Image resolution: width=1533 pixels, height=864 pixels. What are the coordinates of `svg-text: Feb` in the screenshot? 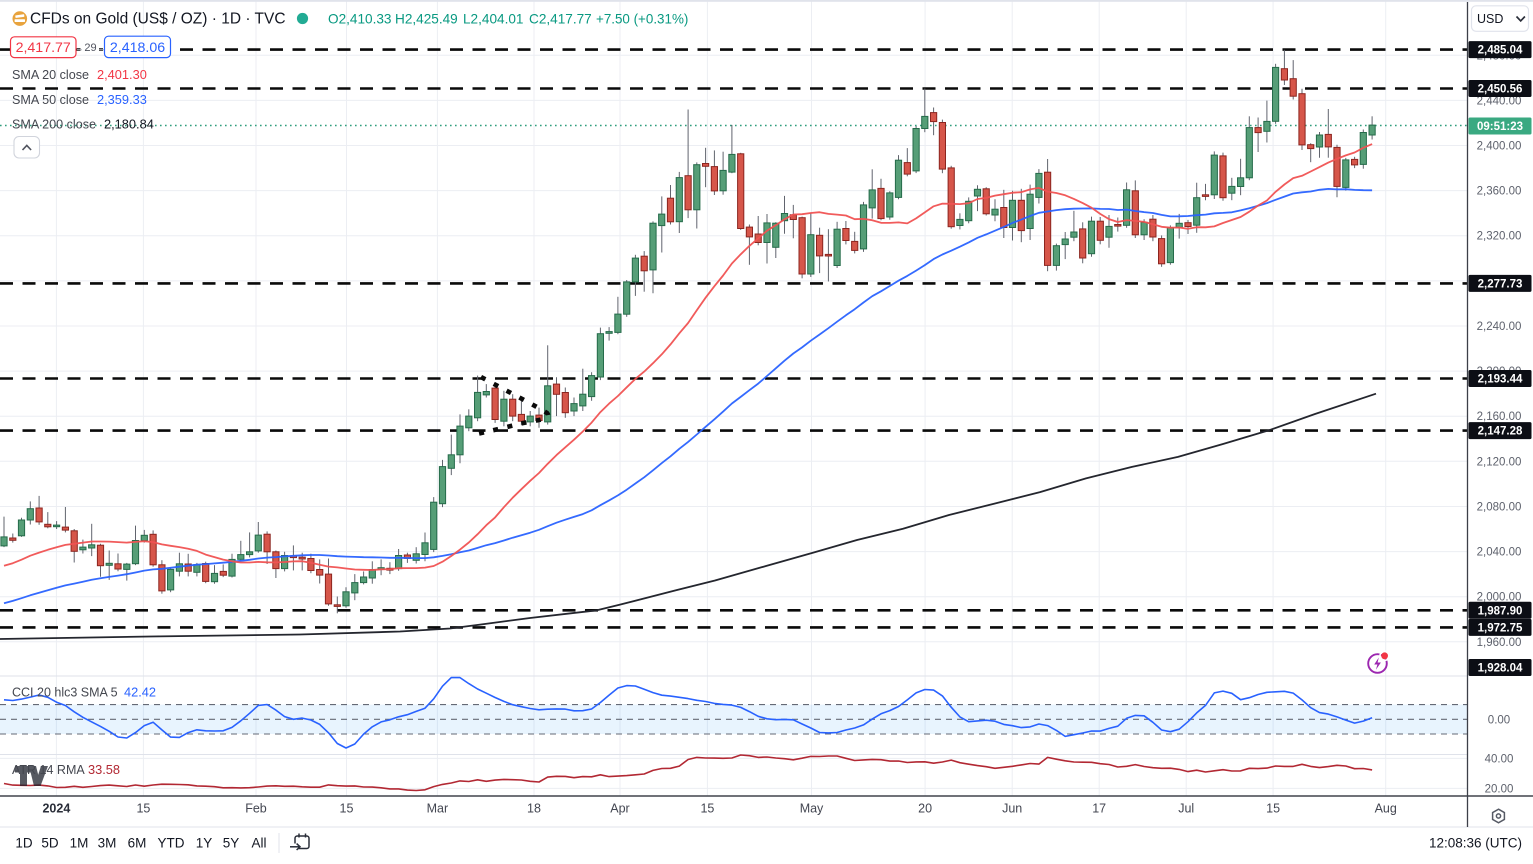 It's located at (256, 809).